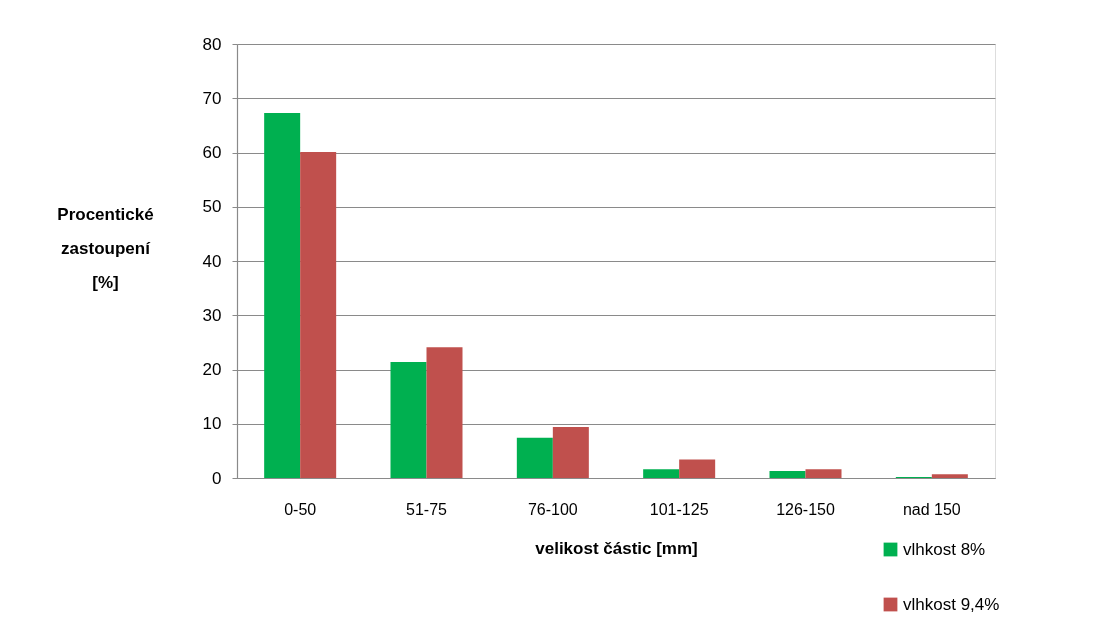 The width and height of the screenshot is (1098, 628). Describe the element at coordinates (931, 509) in the screenshot. I see `x-tick-label: nad 150` at that location.